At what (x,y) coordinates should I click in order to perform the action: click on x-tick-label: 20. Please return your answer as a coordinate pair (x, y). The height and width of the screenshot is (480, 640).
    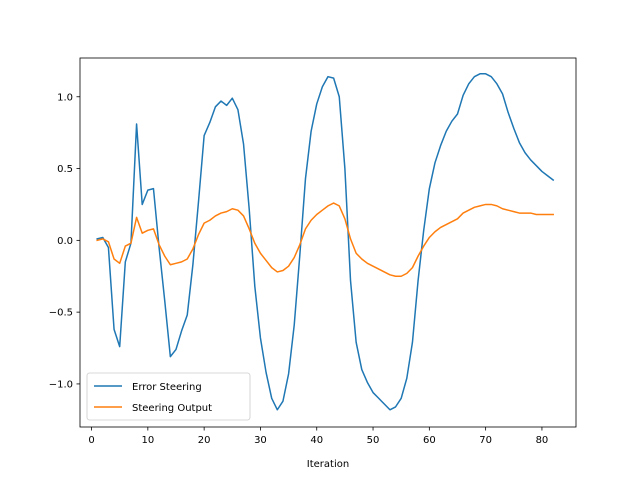
    Looking at the image, I should click on (204, 440).